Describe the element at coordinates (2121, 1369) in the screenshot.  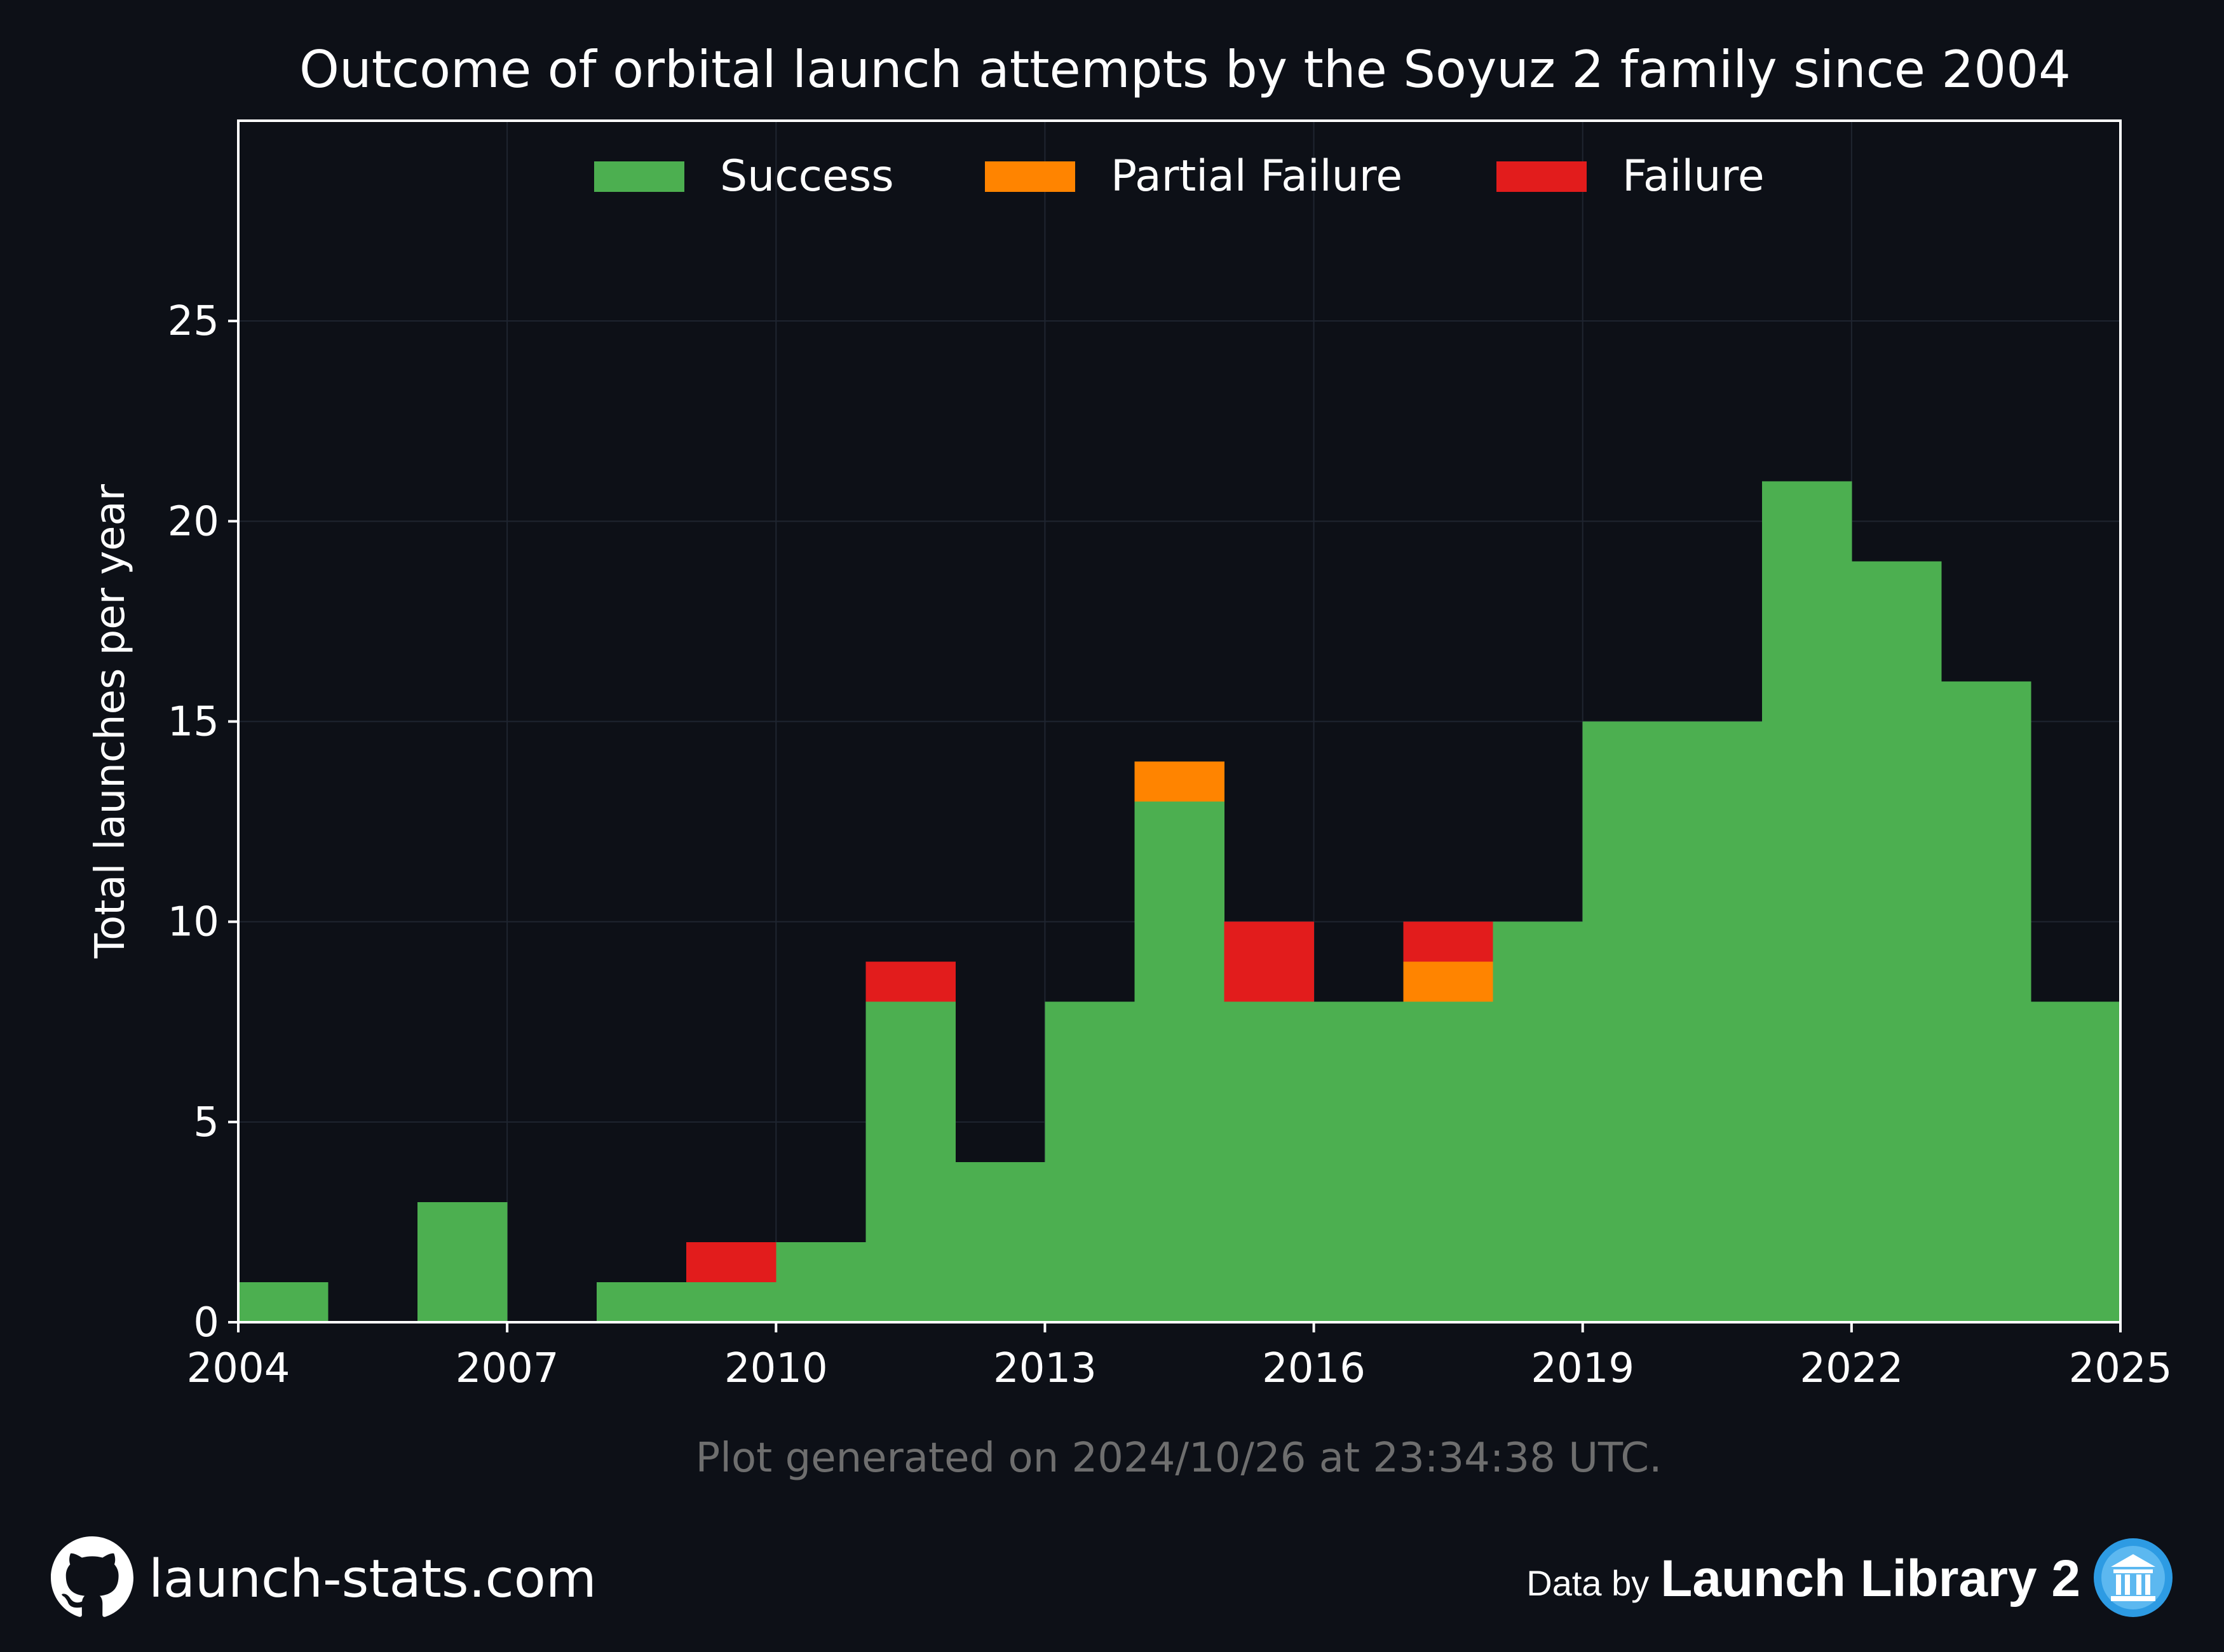
I see `x-tick-label: 2025` at that location.